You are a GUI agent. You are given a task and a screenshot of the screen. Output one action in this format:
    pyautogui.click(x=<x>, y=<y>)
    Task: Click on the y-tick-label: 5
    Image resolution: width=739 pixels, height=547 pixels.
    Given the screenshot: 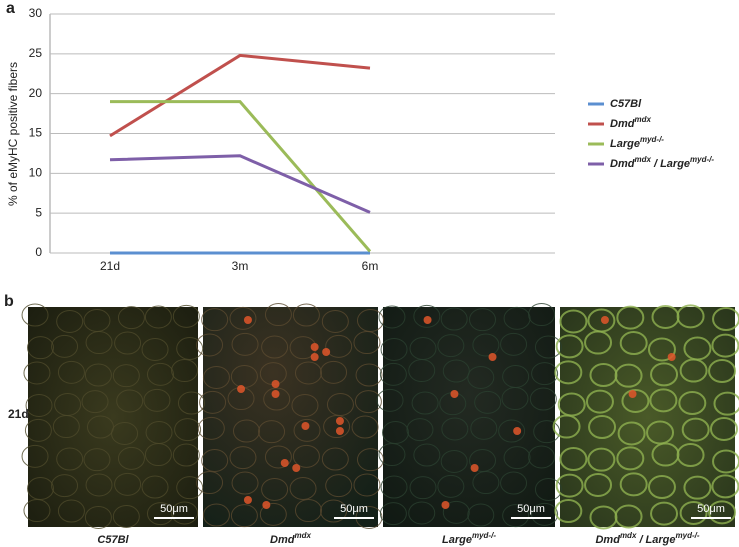 What is the action you would take?
    pyautogui.click(x=38, y=212)
    